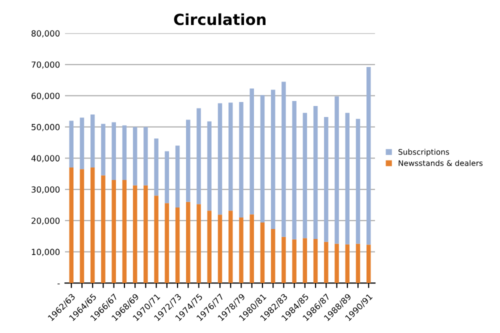 The width and height of the screenshot is (500, 333). Describe the element at coordinates (46, 65) in the screenshot. I see `y-tick-label: 70,000` at that location.